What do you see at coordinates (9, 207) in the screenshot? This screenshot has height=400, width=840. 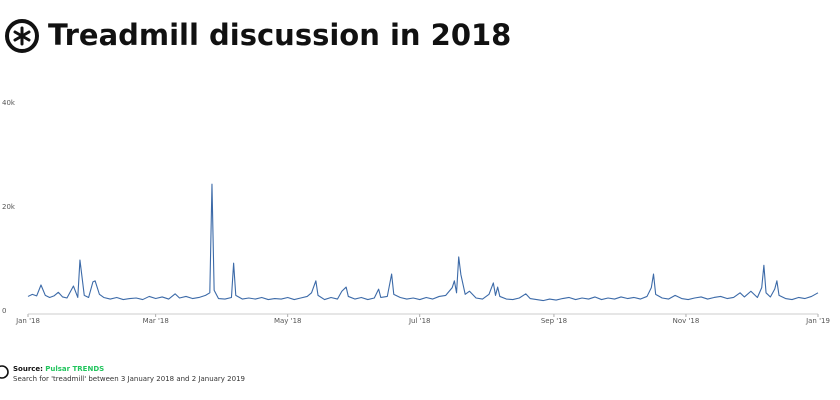 I see `y-tick-label: 20k` at bounding box center [9, 207].